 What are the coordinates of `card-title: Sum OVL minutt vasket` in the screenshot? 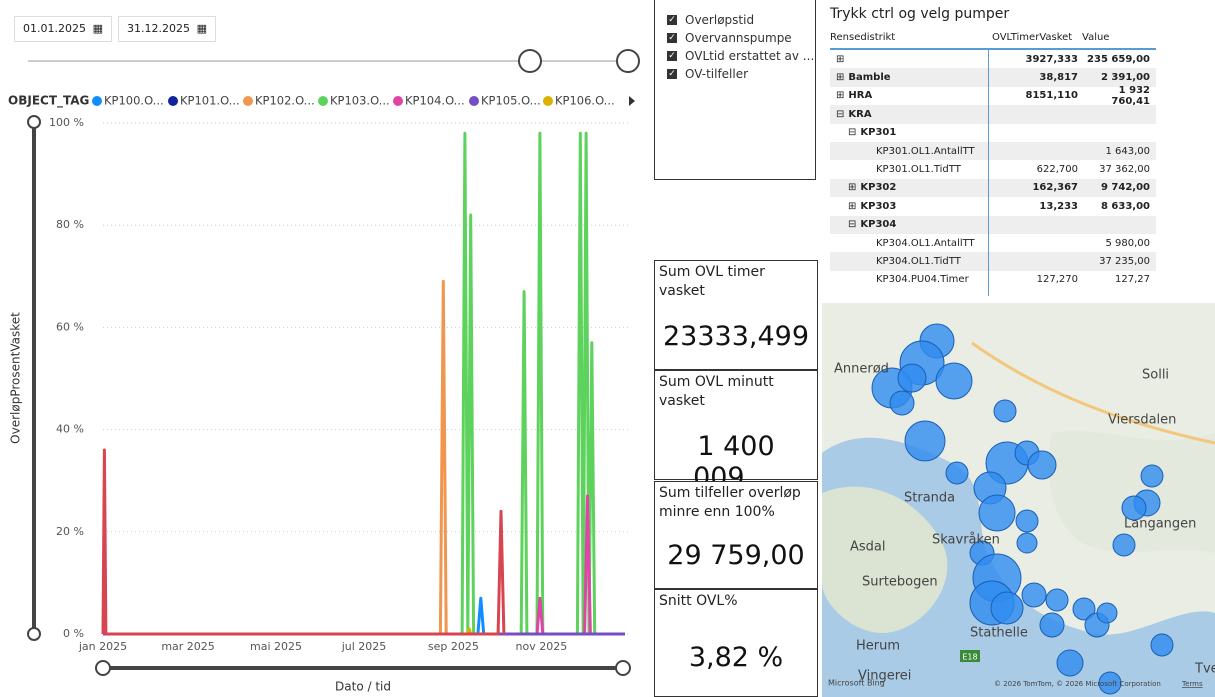 It's located at (716, 391).